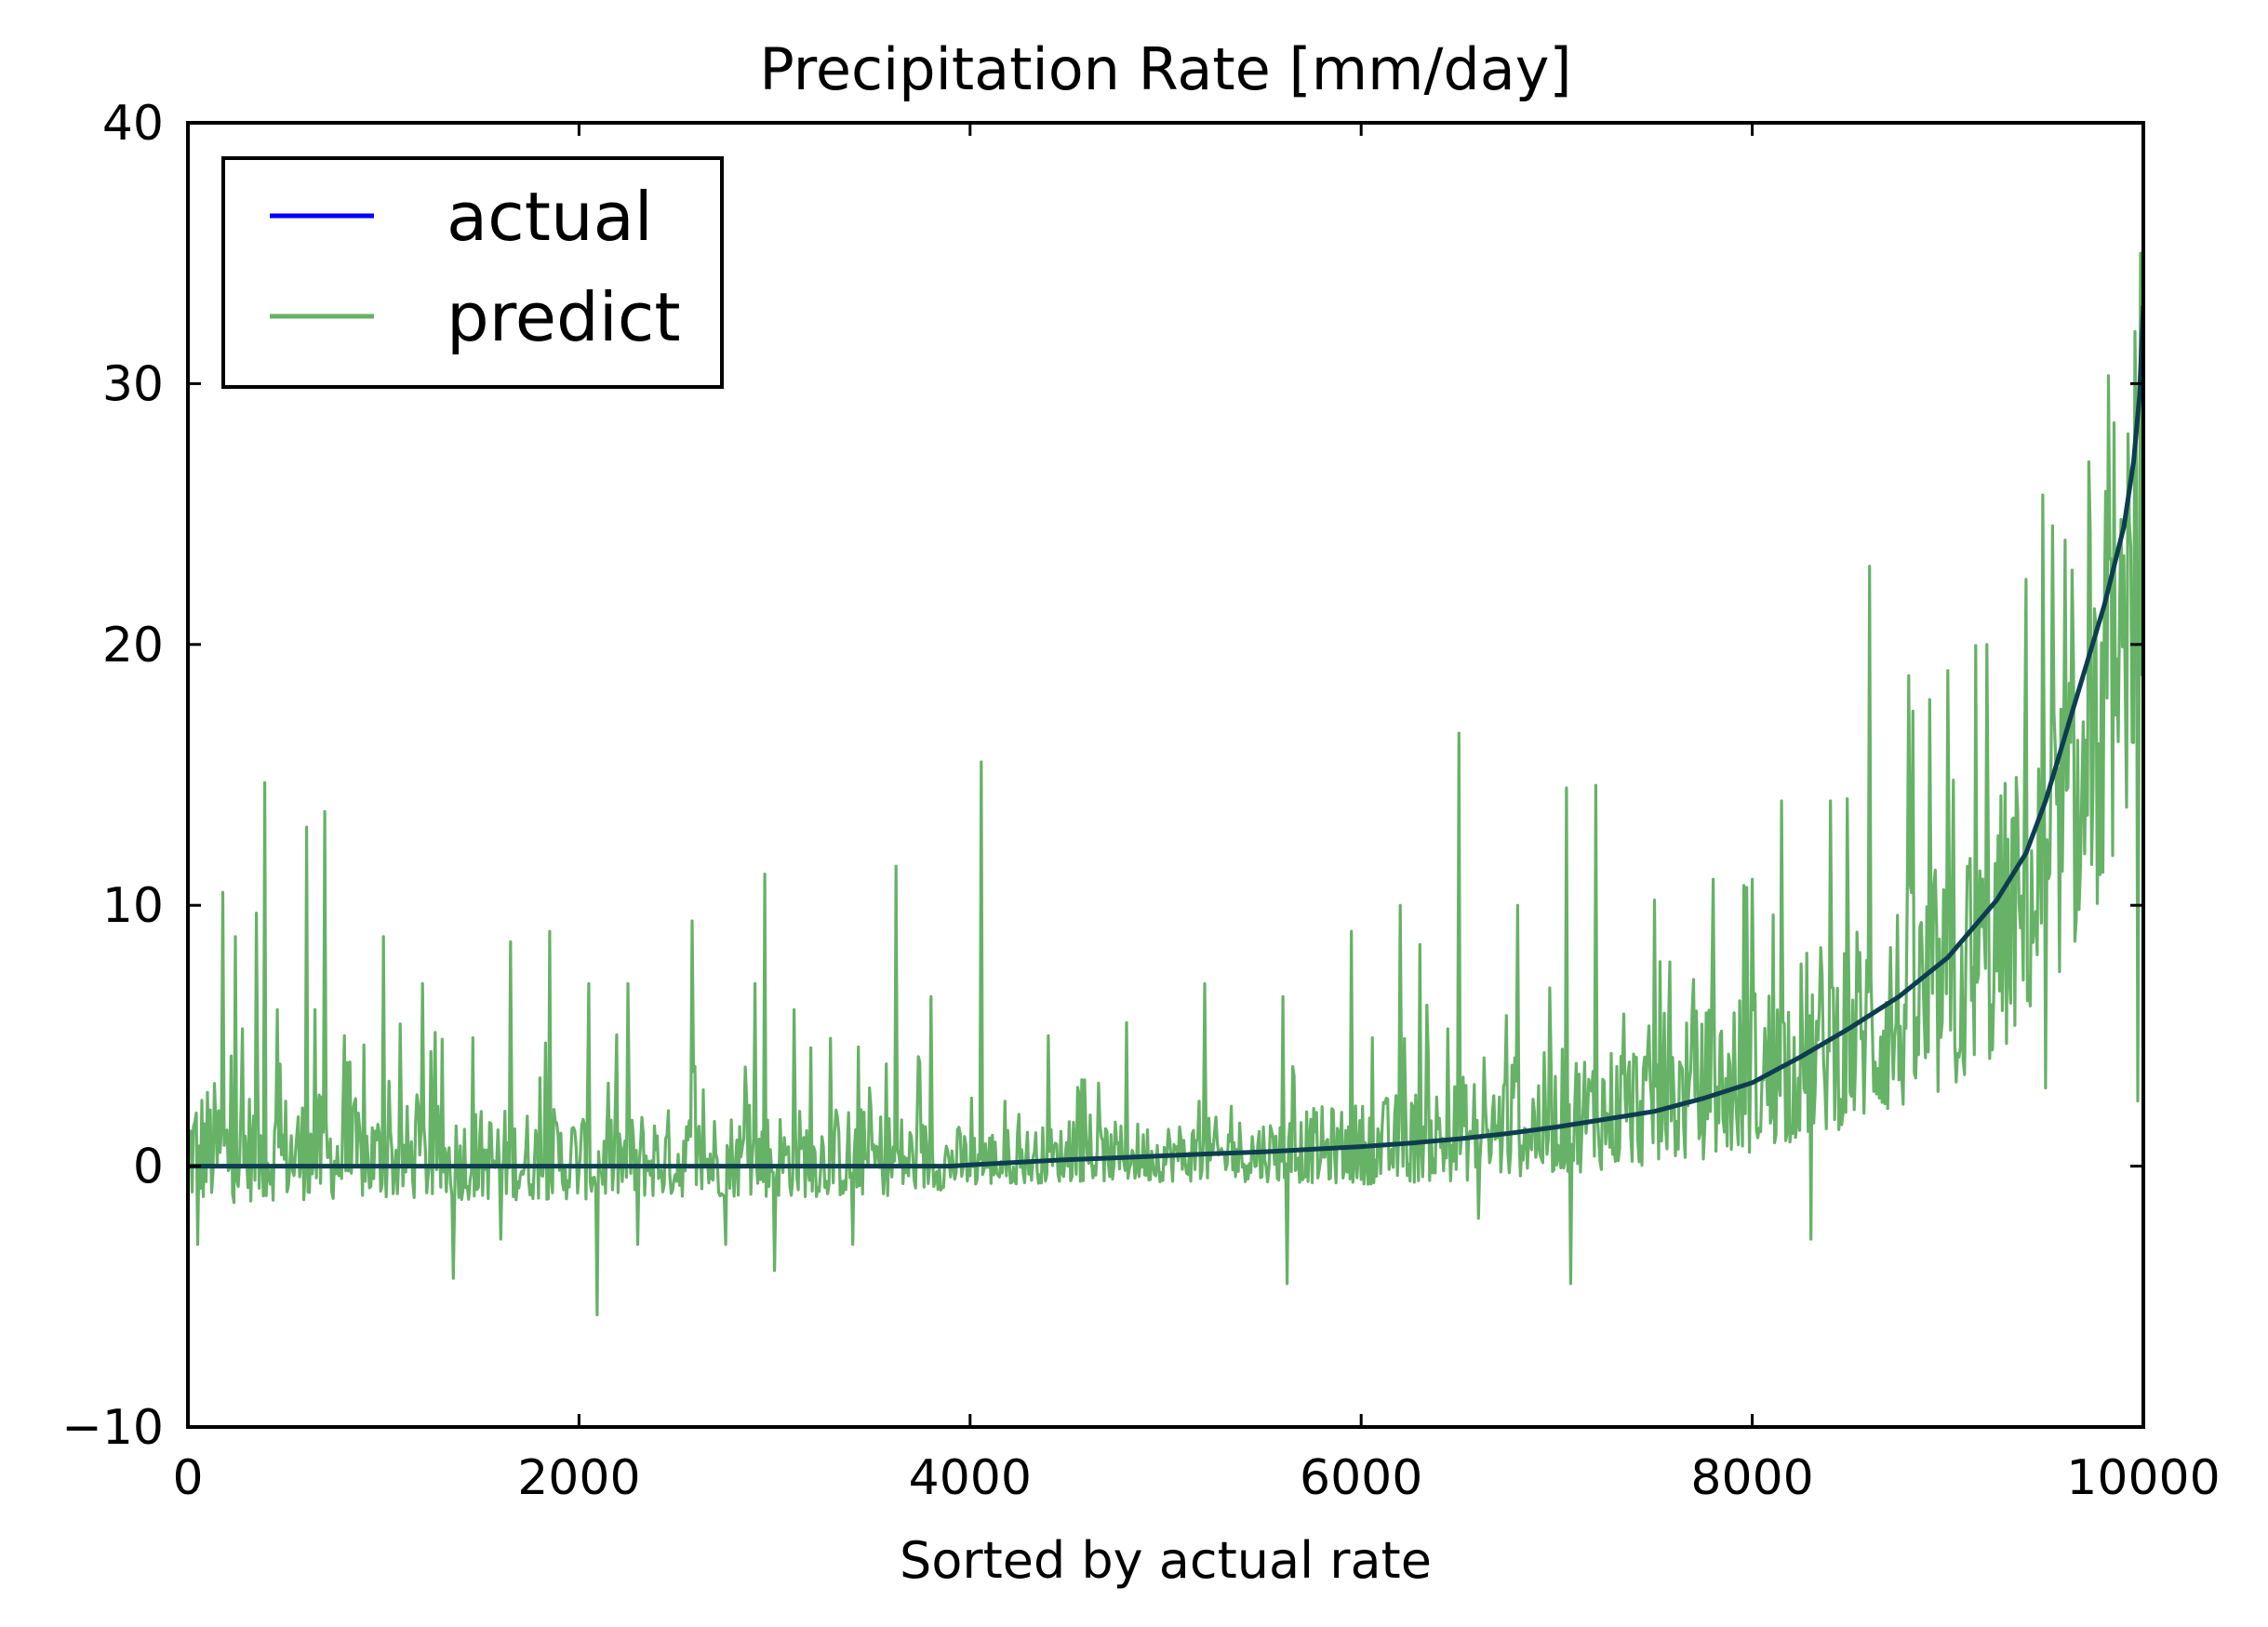  What do you see at coordinates (564, 317) in the screenshot?
I see `legend-label-predict: predict` at bounding box center [564, 317].